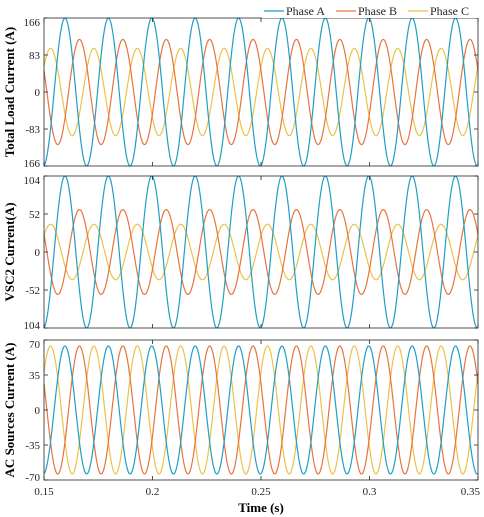 This screenshot has width=484, height=517. What do you see at coordinates (44, 492) in the screenshot?
I see `x-tick-label: 0.15` at bounding box center [44, 492].